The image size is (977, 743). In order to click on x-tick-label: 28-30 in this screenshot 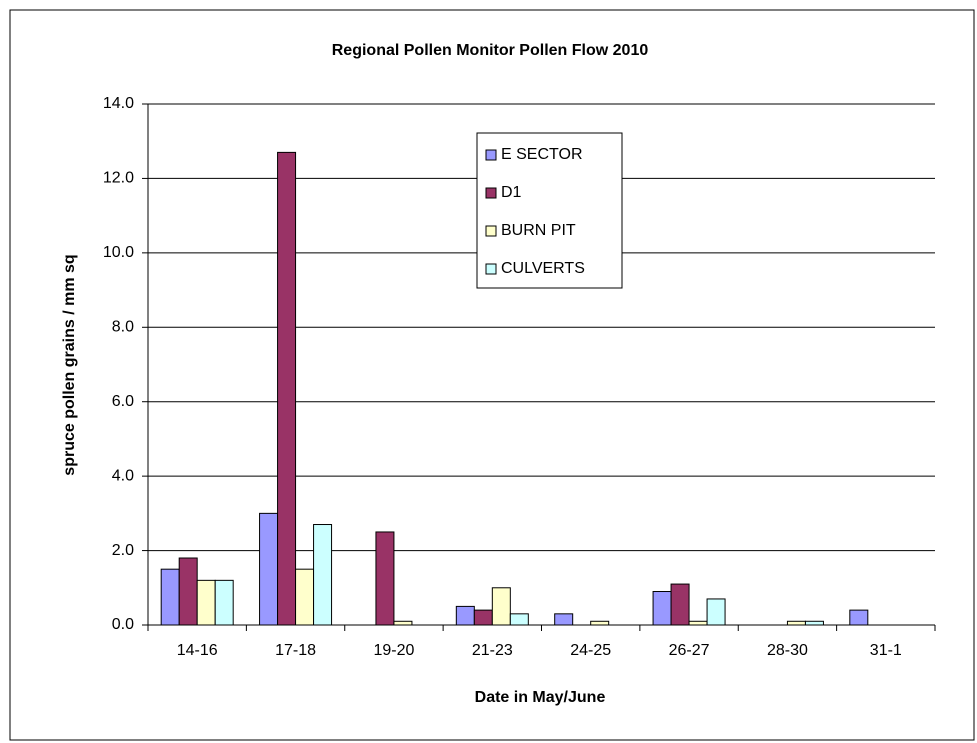, I will do `click(787, 650)`.